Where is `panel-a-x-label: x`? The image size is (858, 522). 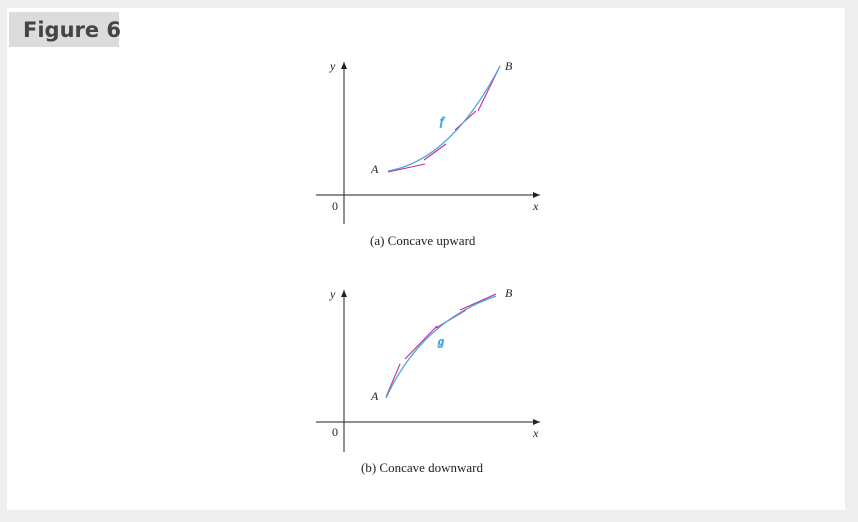
panel-a-x-label: x is located at coordinates (535, 206).